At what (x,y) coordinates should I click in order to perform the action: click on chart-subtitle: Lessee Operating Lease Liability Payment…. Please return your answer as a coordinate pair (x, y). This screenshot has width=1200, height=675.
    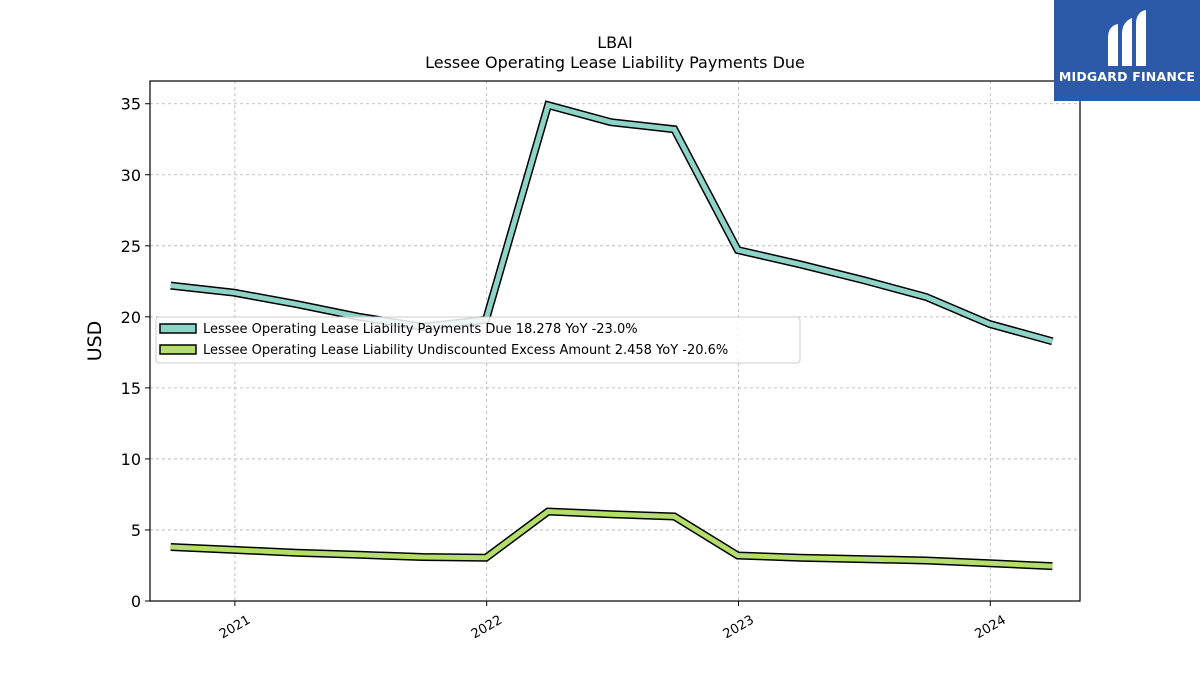
    Looking at the image, I should click on (615, 62).